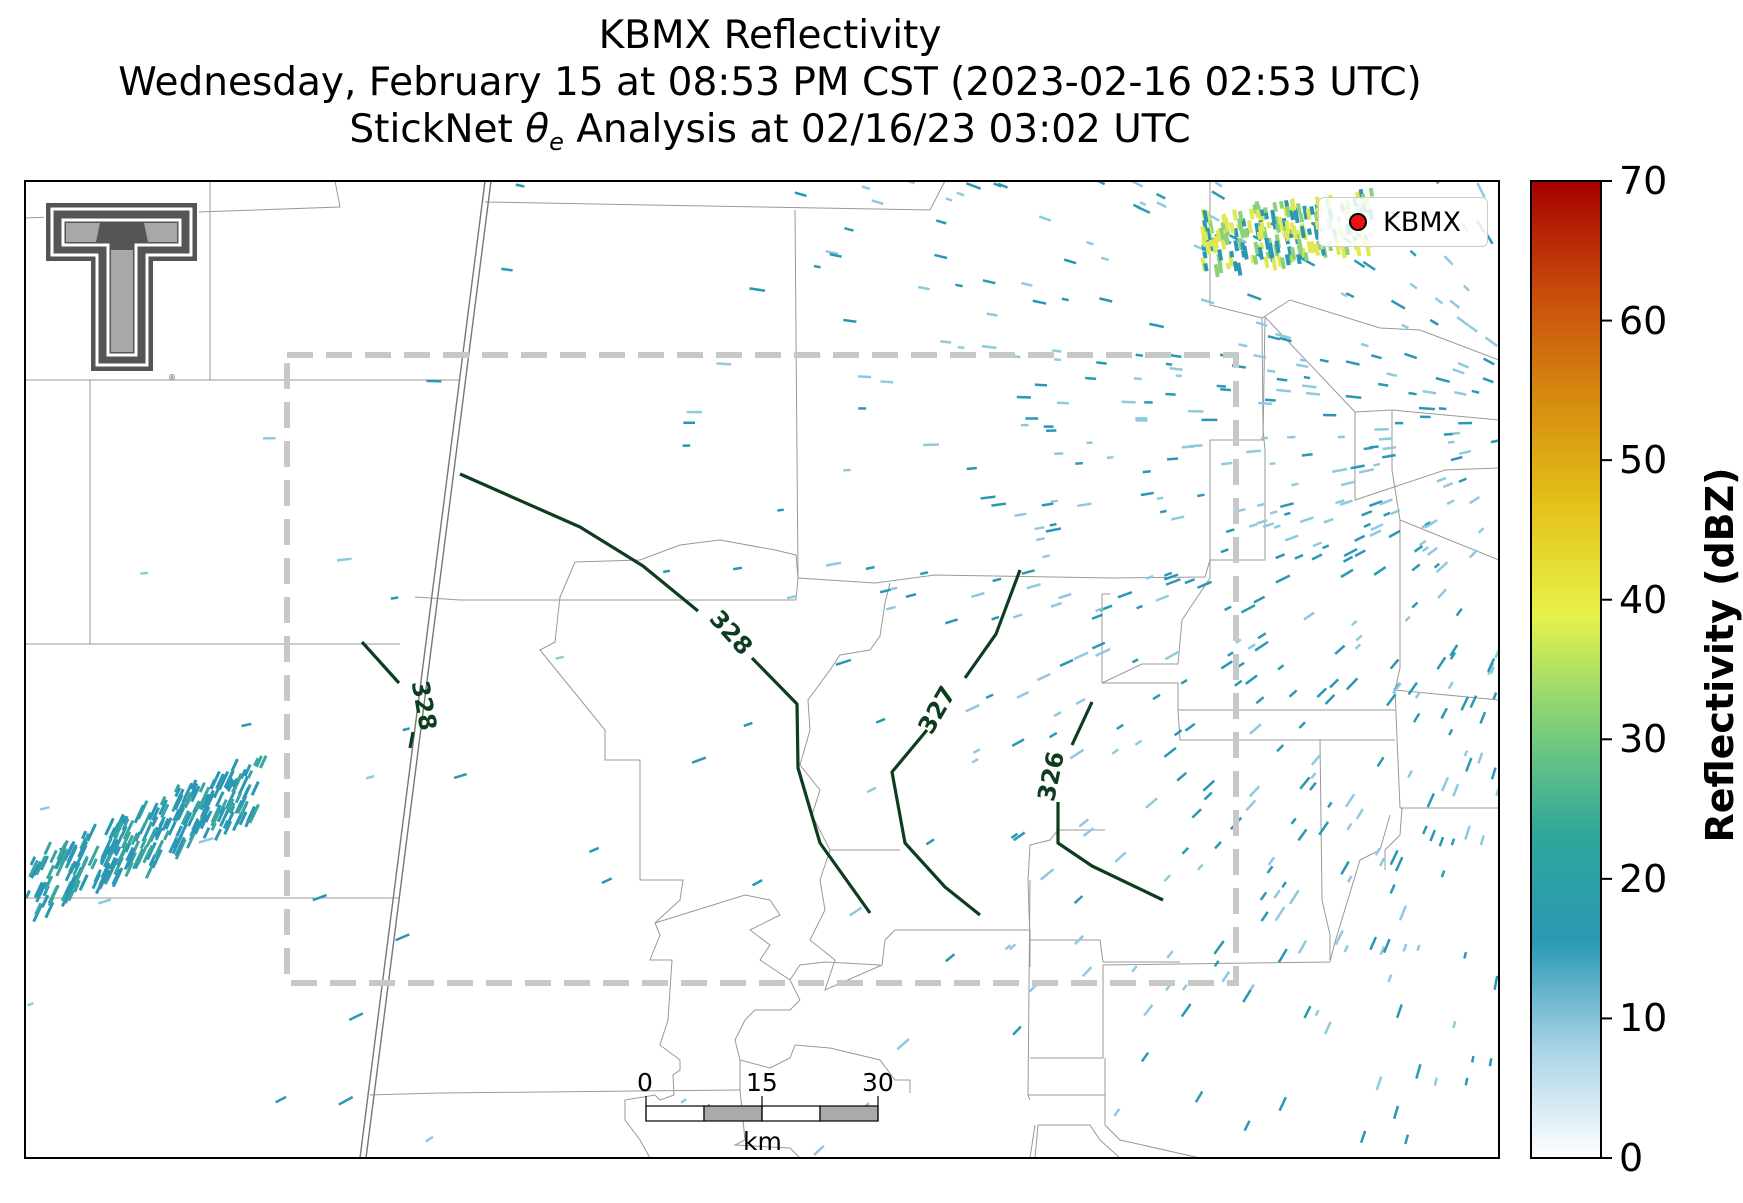 The height and width of the screenshot is (1203, 1743). What do you see at coordinates (1566, 669) in the screenshot?
I see `colorbar` at bounding box center [1566, 669].